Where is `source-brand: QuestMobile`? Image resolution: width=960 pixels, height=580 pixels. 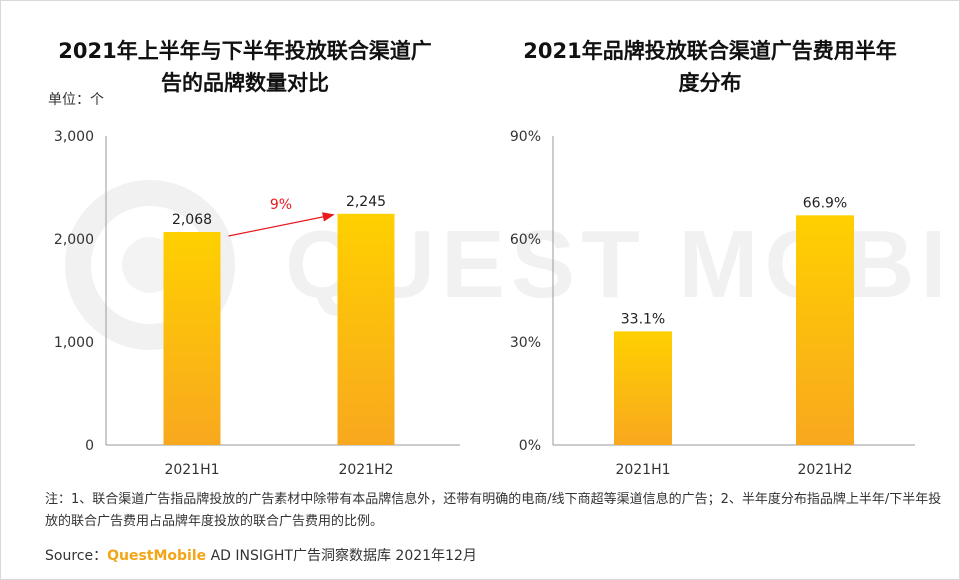
source-brand: QuestMobile is located at coordinates (157, 556).